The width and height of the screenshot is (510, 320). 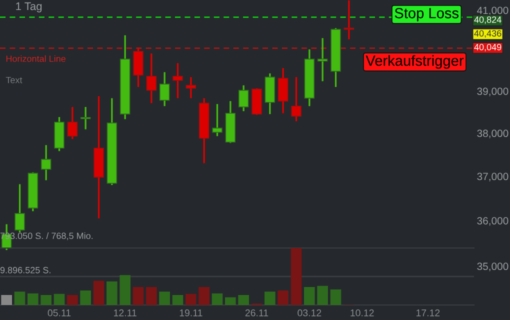 I want to click on x-tick-label: 26.11, so click(x=256, y=312).